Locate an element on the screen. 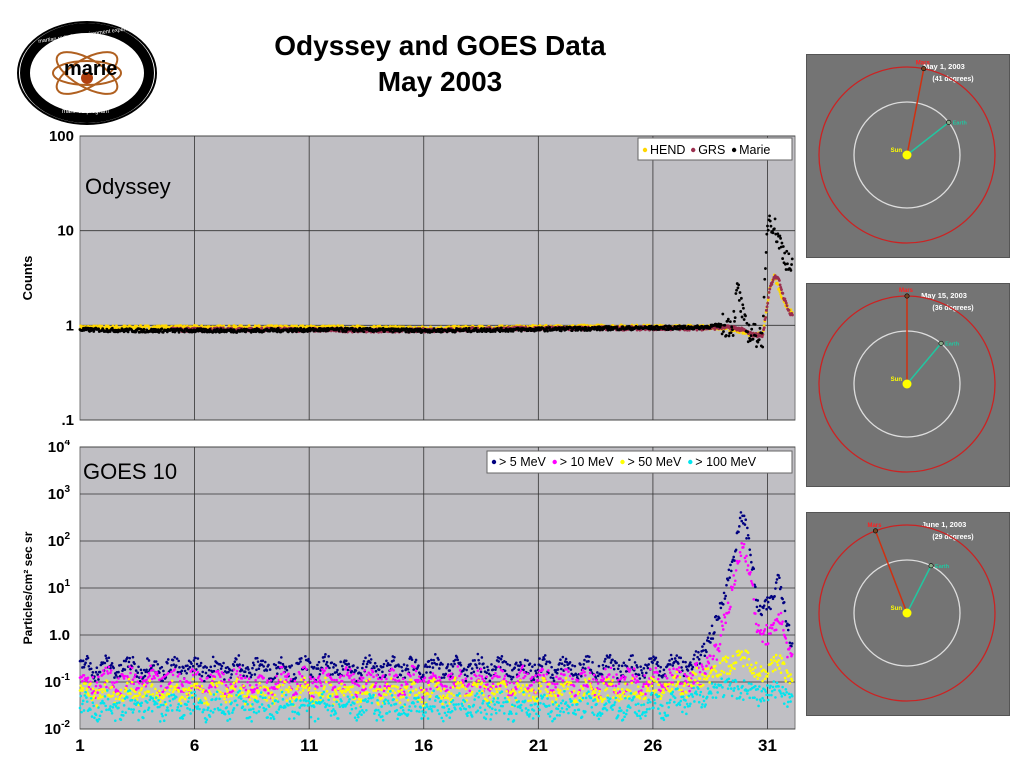 This screenshot has height=768, width=1024. legend: HEND GRS Marie is located at coordinates (715, 149).